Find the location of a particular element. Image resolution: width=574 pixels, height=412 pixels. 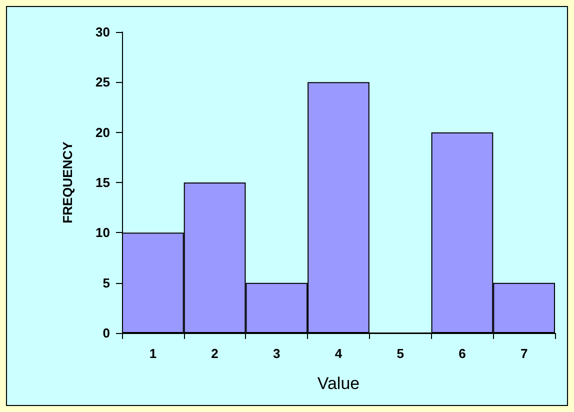

y-tick-label: 10 is located at coordinates (103, 232).